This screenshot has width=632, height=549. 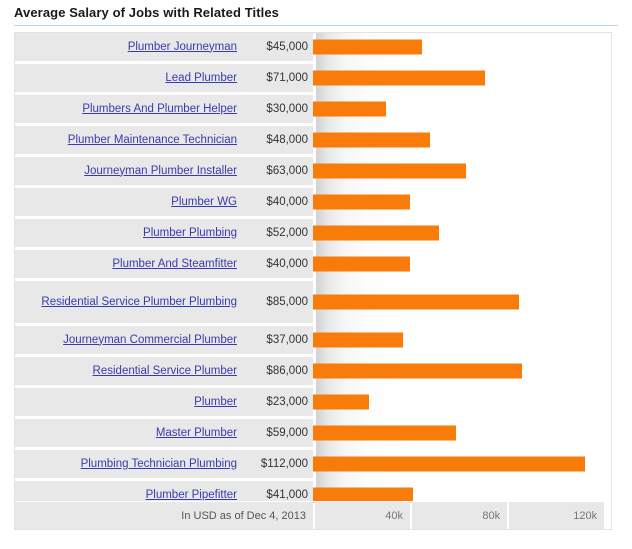 I want to click on table-row: Plumber $23,000, so click(x=313, y=402).